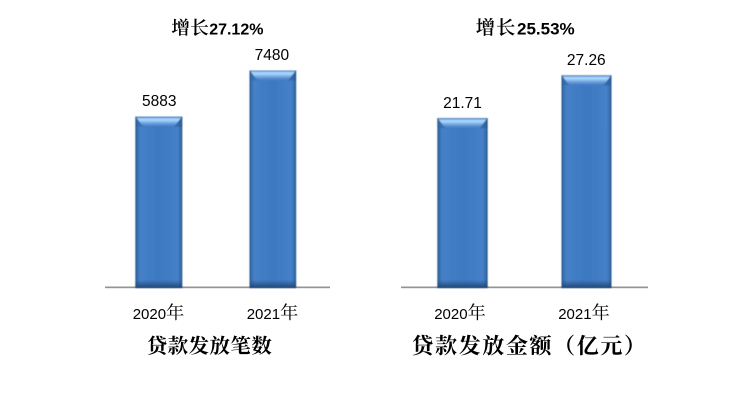 This screenshot has width=738, height=407. What do you see at coordinates (236, 29) in the screenshot?
I see `svg-text: 27.12%` at bounding box center [236, 29].